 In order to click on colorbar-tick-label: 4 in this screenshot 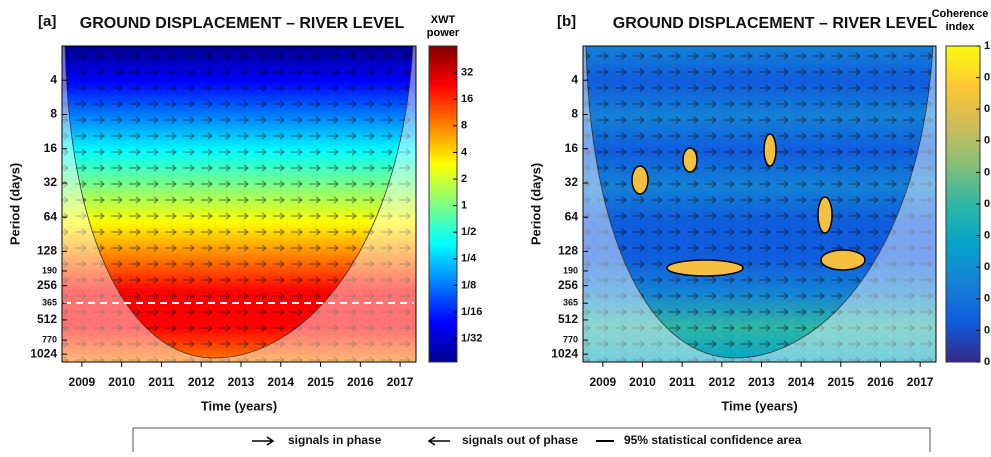, I will do `click(464, 152)`.